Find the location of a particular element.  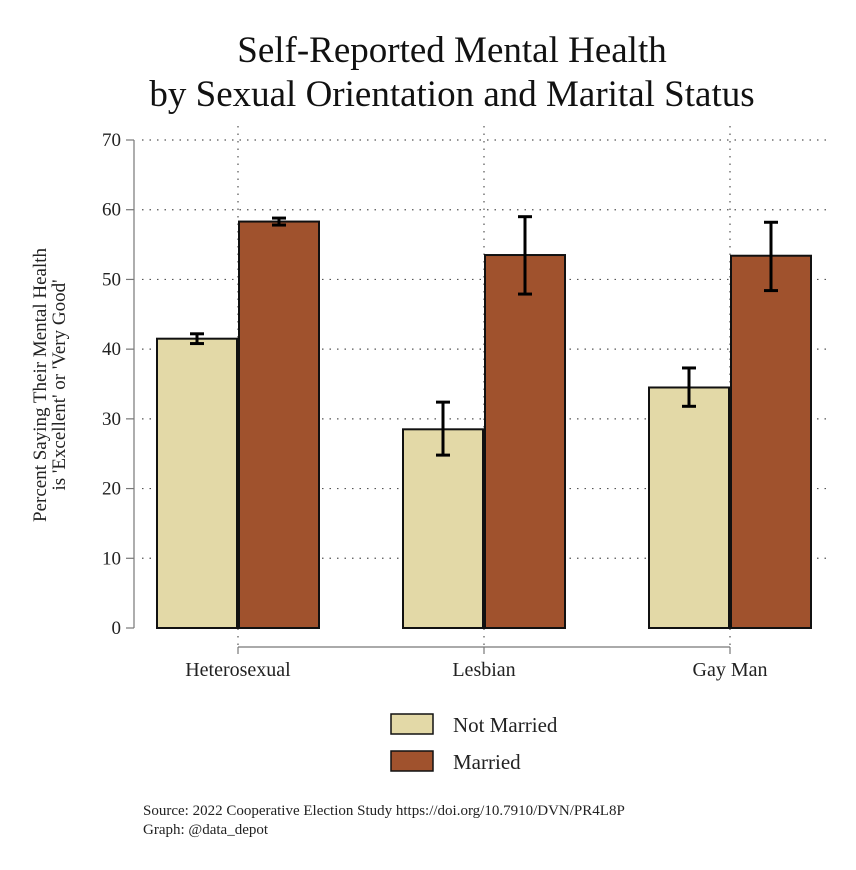

chart-title-line-2: by Sexual Orientation and Marital Status is located at coordinates (451, 94).